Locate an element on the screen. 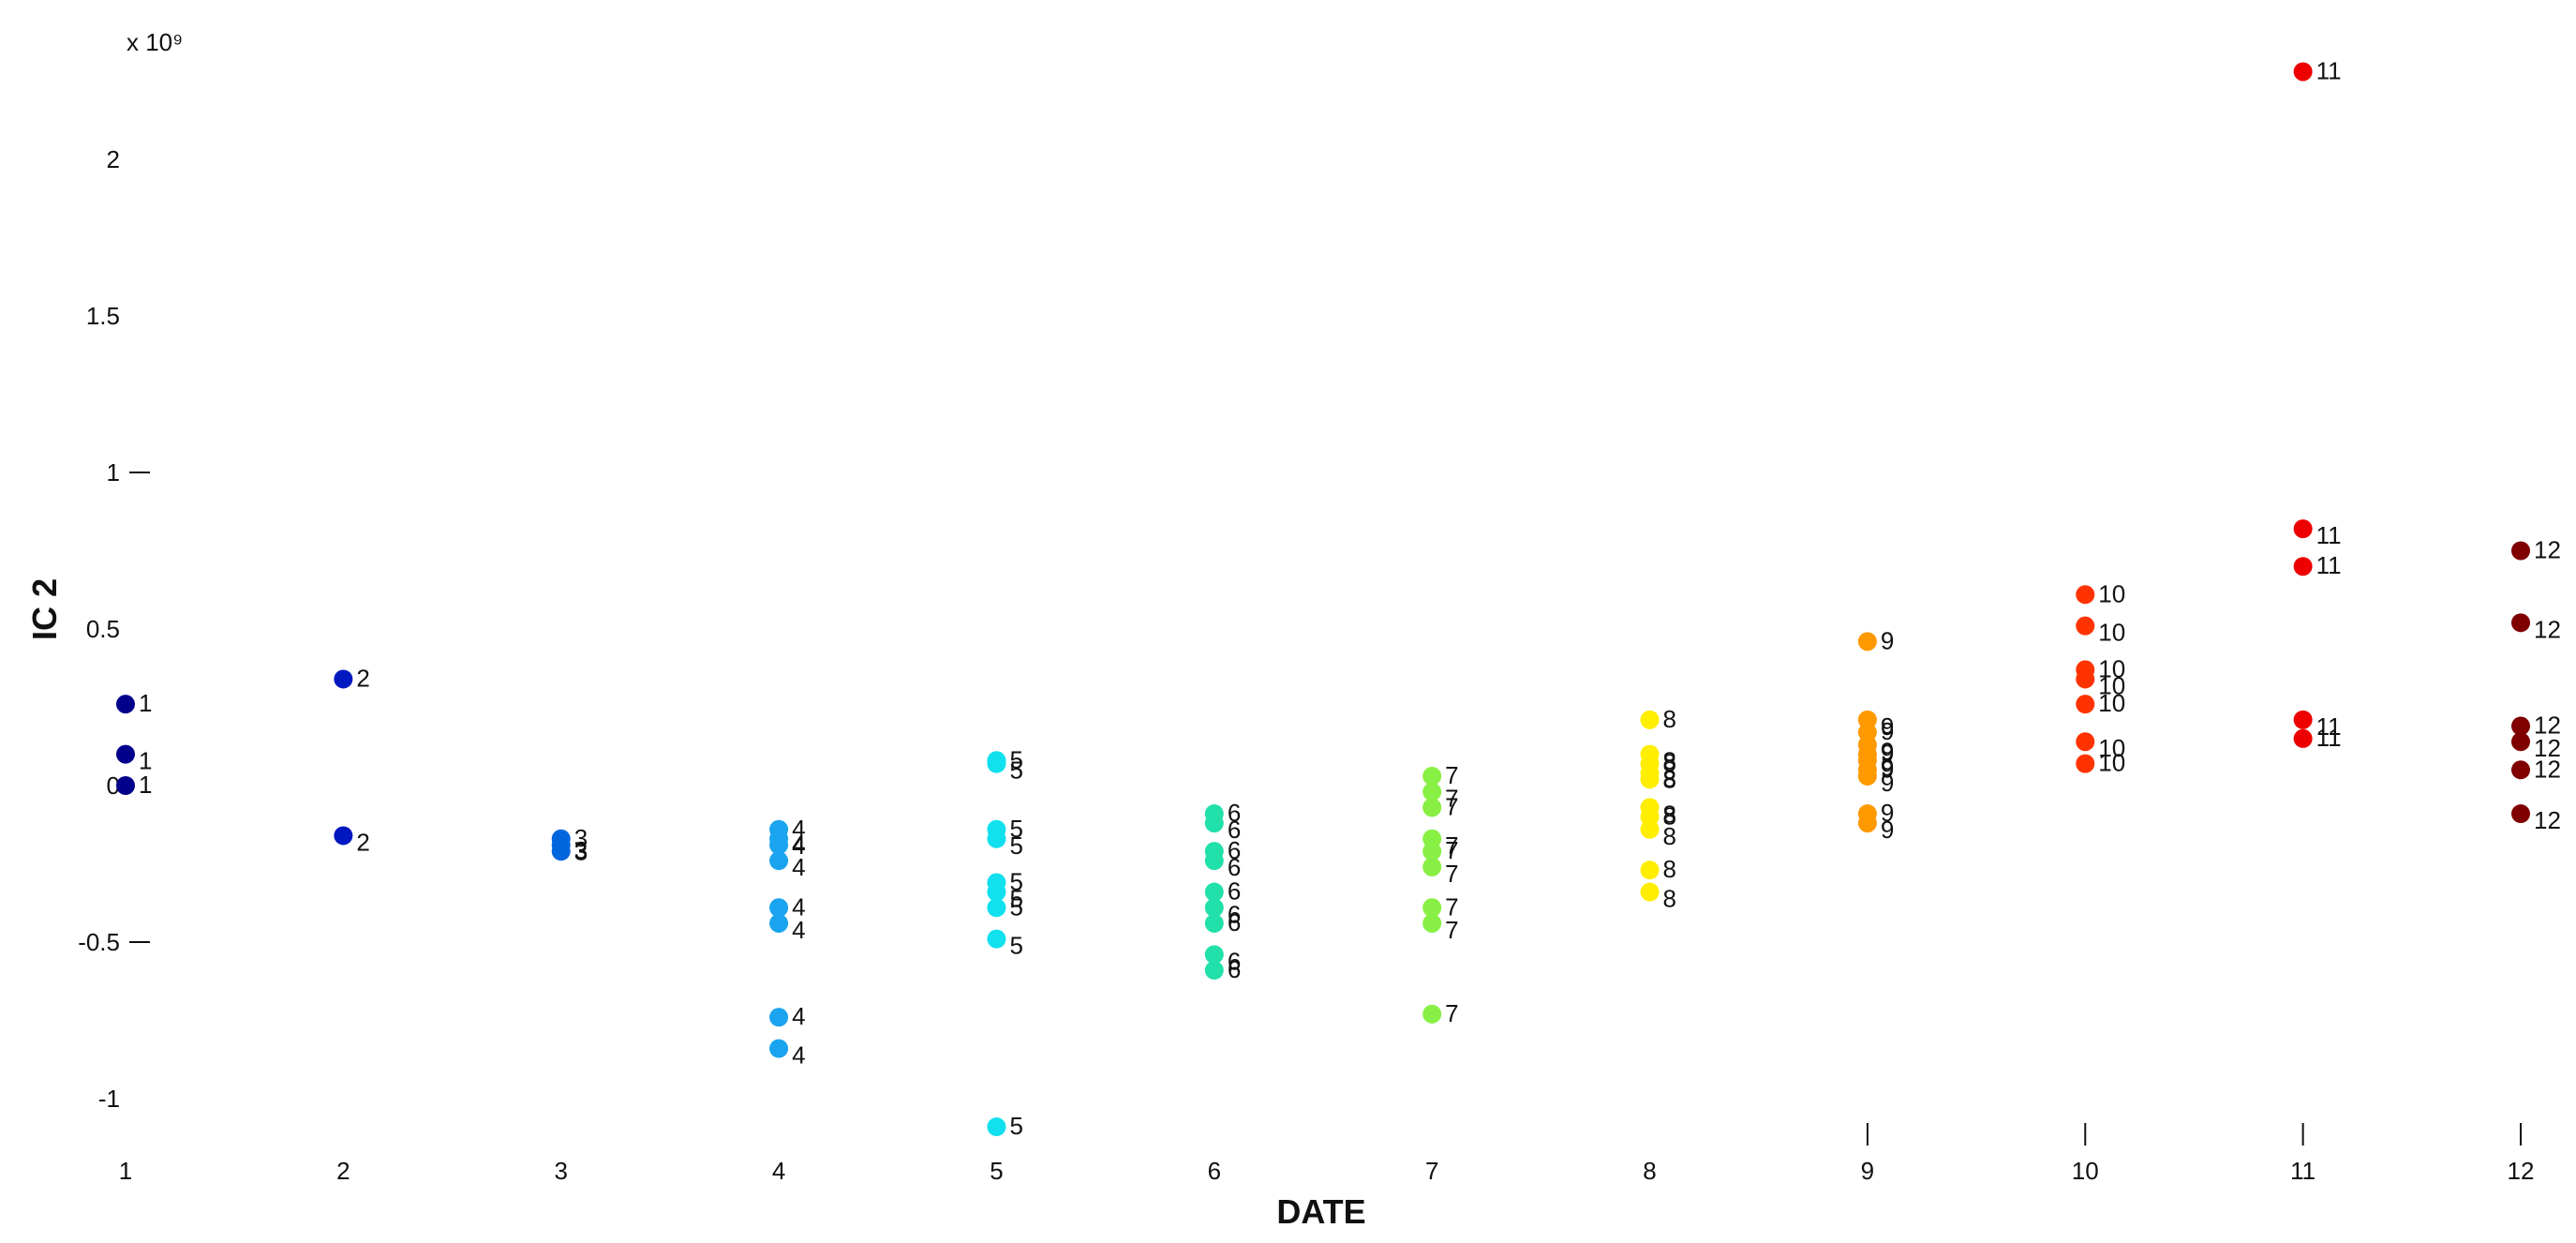 The width and height of the screenshot is (2576, 1243). x-axis-title: DATE is located at coordinates (1320, 1212).